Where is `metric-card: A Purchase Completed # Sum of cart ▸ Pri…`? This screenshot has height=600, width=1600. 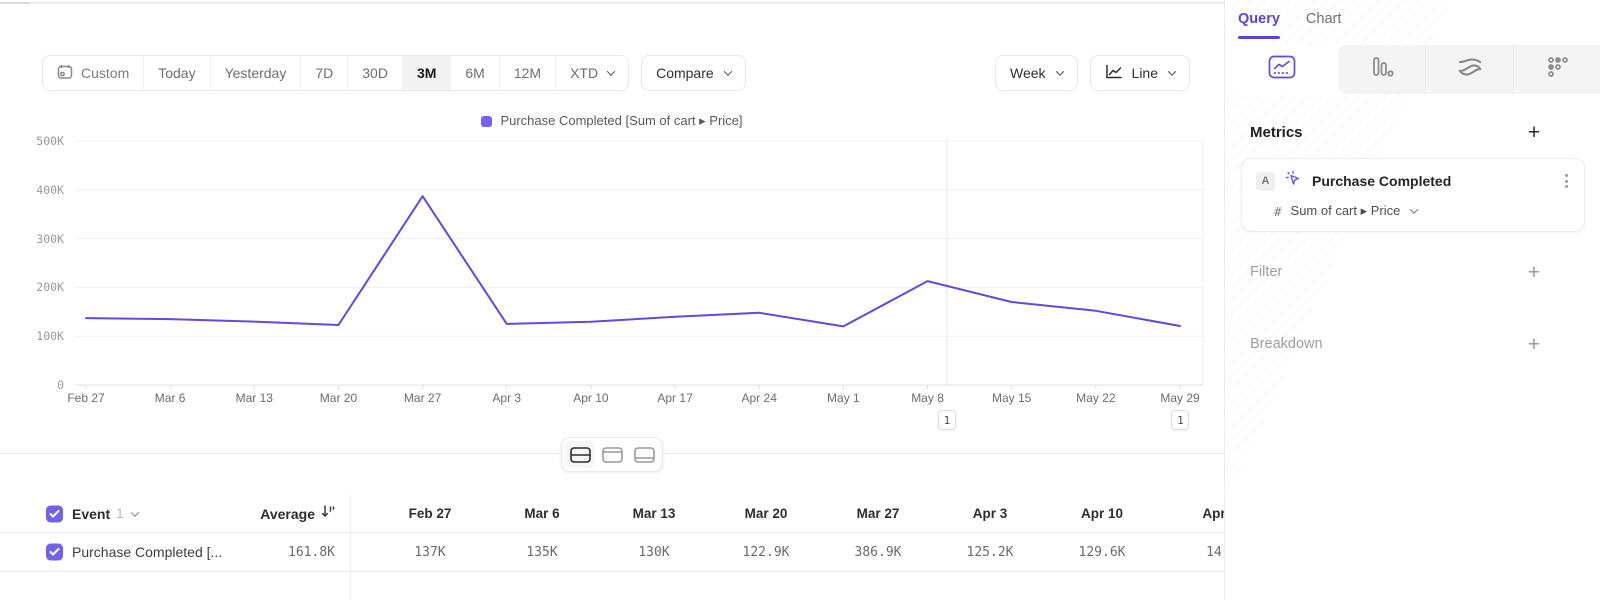 metric-card: A Purchase Completed # Sum of cart ▸ Pri… is located at coordinates (1413, 195).